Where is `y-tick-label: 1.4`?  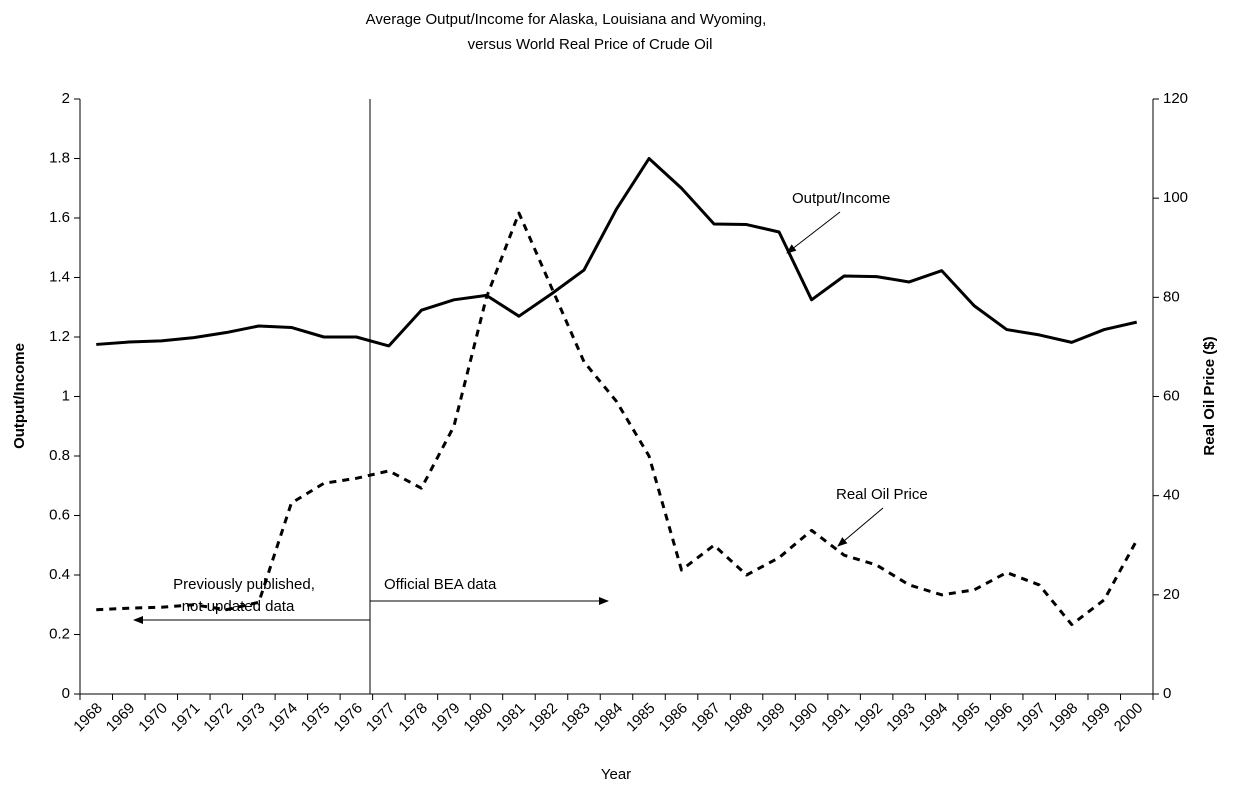 y-tick-label: 1.4 is located at coordinates (59, 276).